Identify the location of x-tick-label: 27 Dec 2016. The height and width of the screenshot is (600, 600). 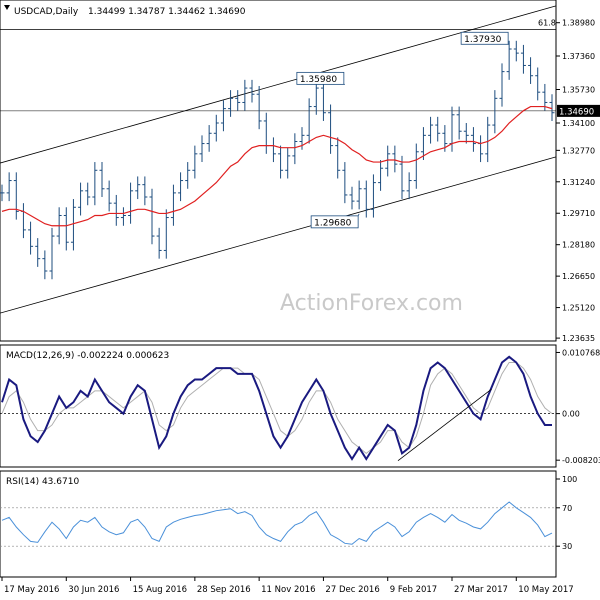
(352, 590).